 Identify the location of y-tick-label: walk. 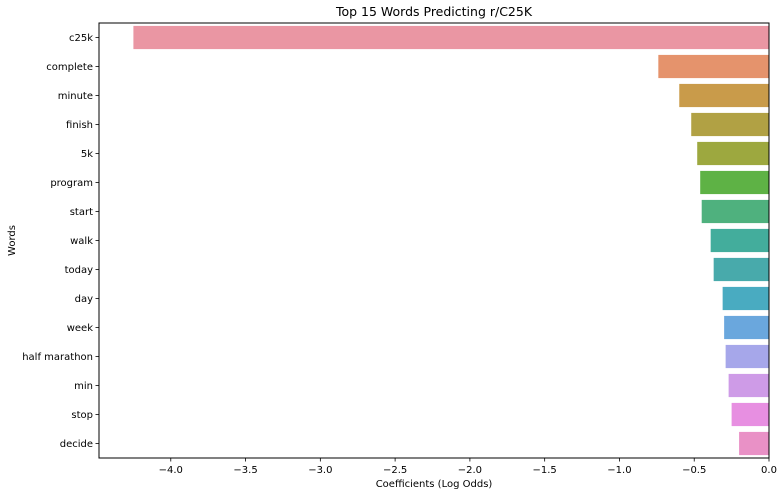
(81, 241).